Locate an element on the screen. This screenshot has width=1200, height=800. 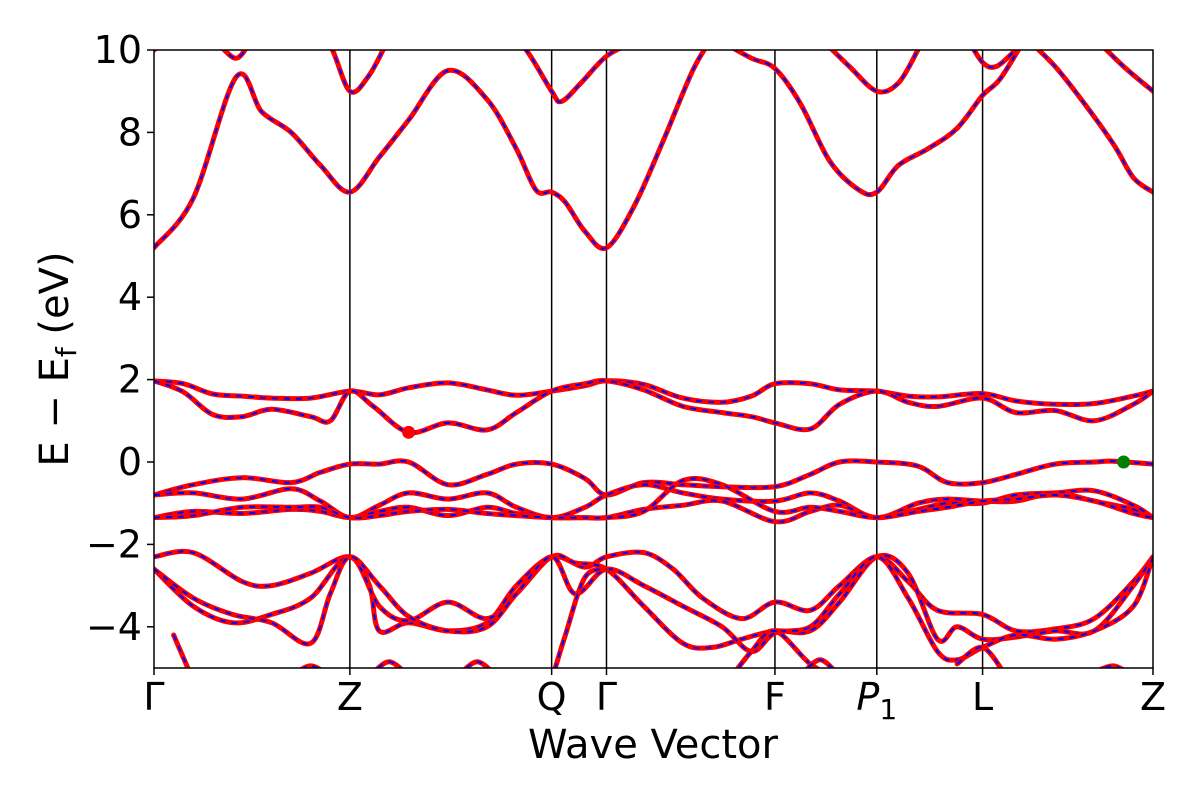
y-tick-label: 0 is located at coordinates (130, 462).